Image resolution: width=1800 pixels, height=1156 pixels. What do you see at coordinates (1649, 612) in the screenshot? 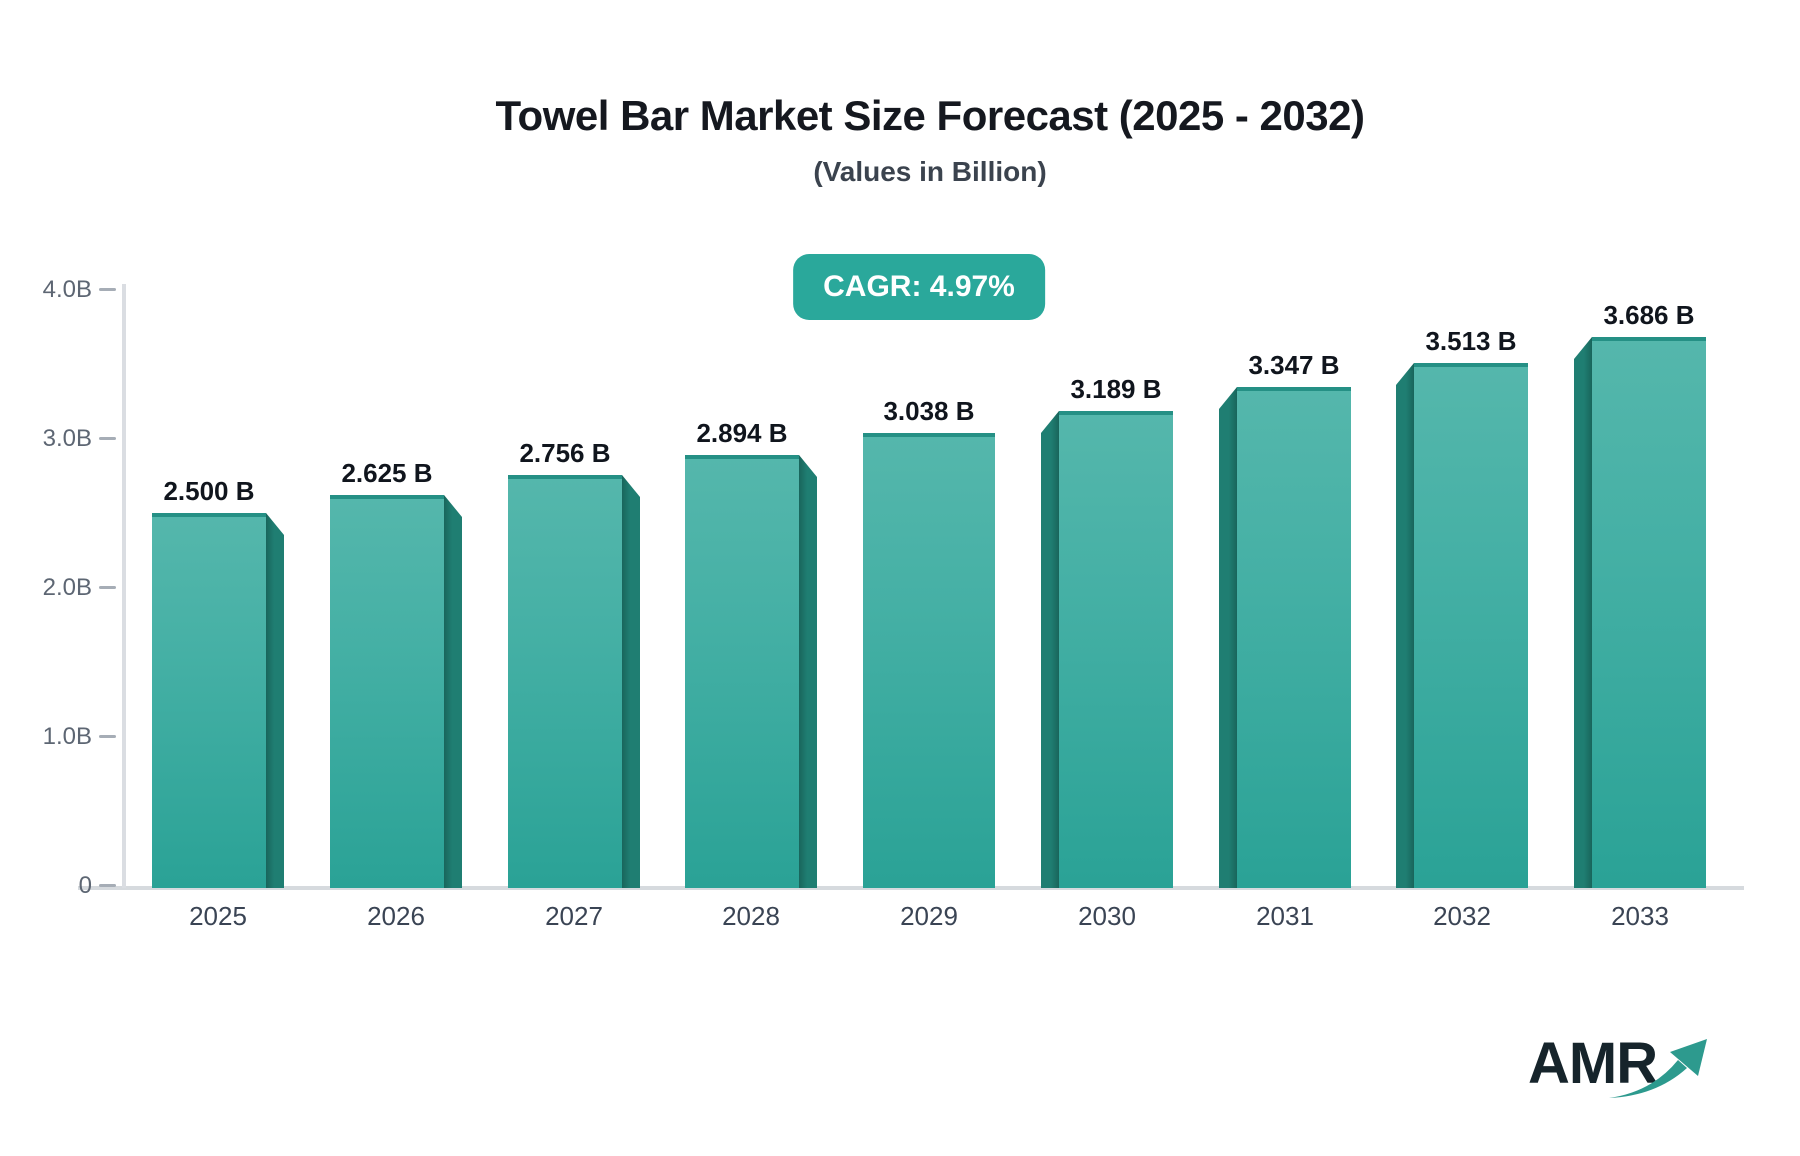
I see `bar-2033` at bounding box center [1649, 612].